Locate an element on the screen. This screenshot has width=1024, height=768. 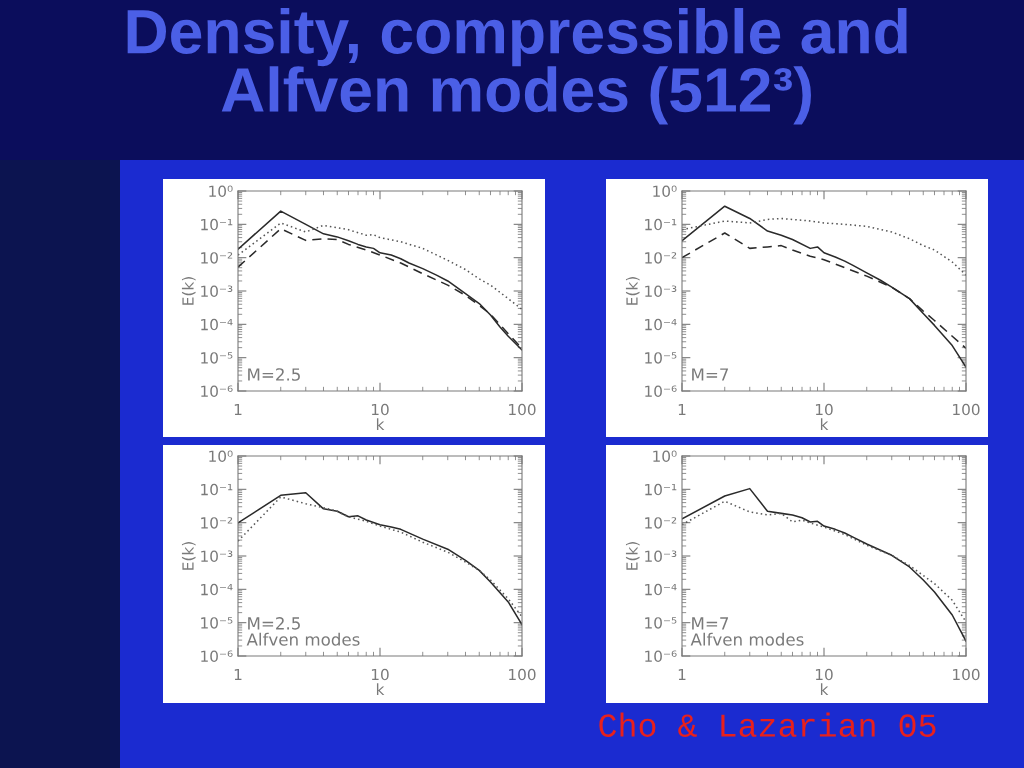
annotation: M=7 is located at coordinates (710, 374).